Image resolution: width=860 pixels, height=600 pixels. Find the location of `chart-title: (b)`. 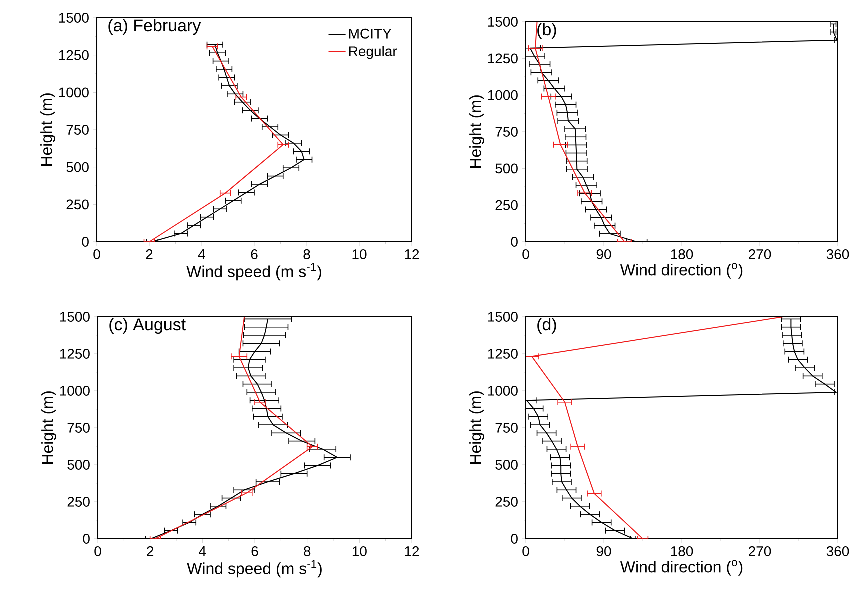

chart-title: (b) is located at coordinates (547, 31).